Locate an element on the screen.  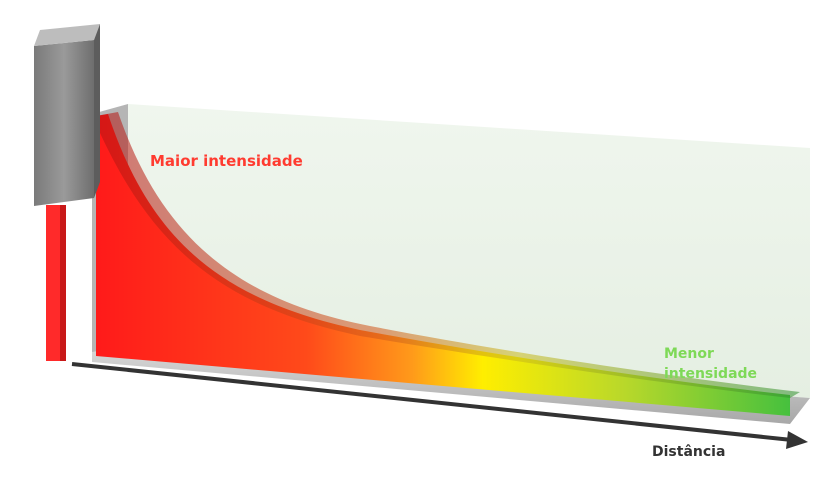
label-high-intensity: Maior intensidade is located at coordinates (226, 161).